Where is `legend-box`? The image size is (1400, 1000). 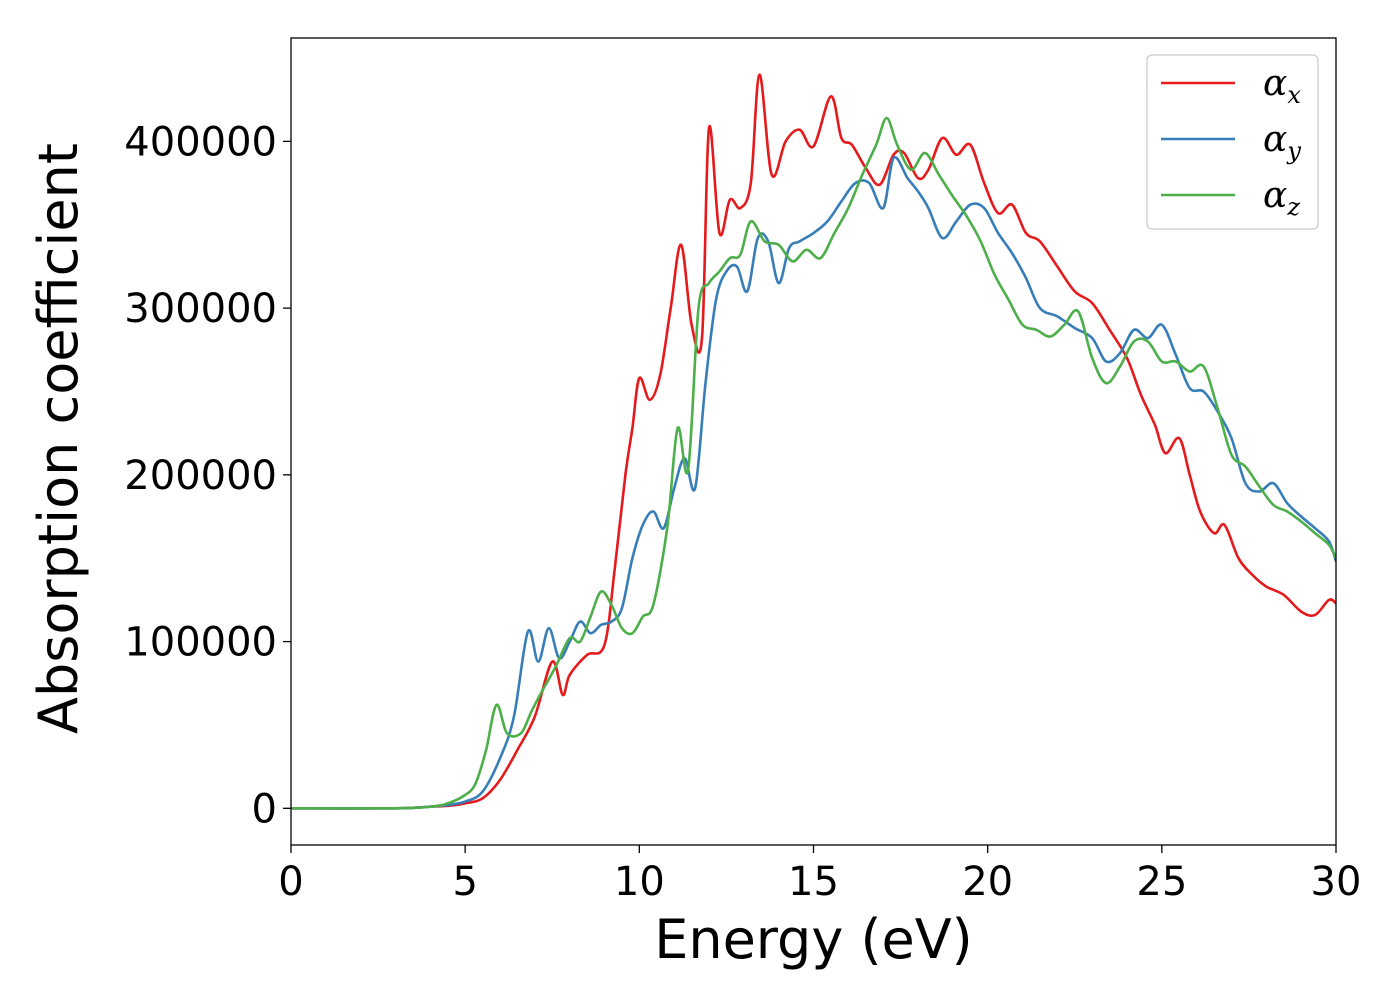
legend-box is located at coordinates (1232, 142).